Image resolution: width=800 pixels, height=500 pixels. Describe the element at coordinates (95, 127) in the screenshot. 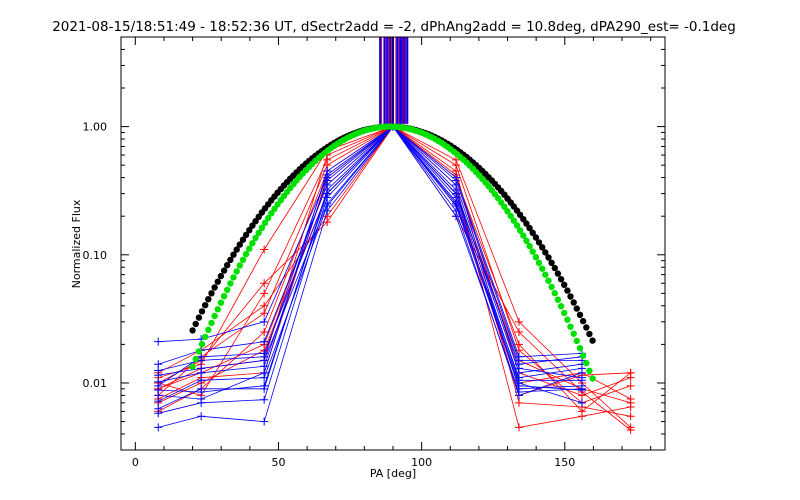

I see `y-tick-label: 1.00` at that location.